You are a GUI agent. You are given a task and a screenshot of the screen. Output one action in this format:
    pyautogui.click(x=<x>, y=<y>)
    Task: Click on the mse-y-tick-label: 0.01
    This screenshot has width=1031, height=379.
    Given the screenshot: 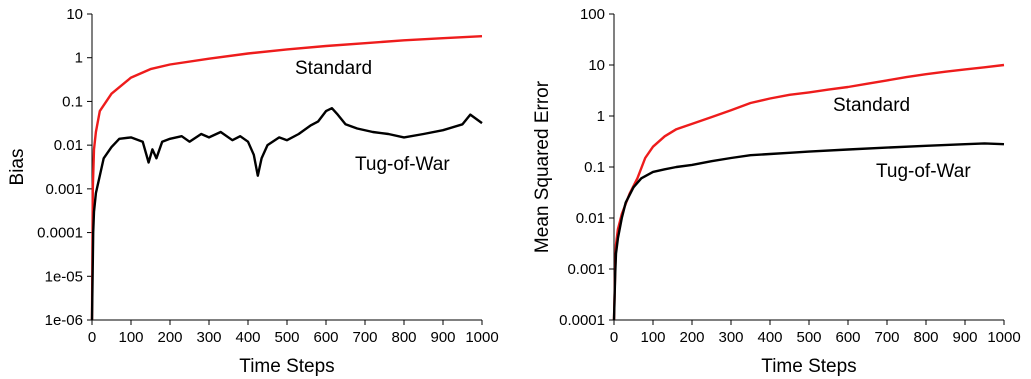 What is the action you would take?
    pyautogui.click(x=590, y=218)
    